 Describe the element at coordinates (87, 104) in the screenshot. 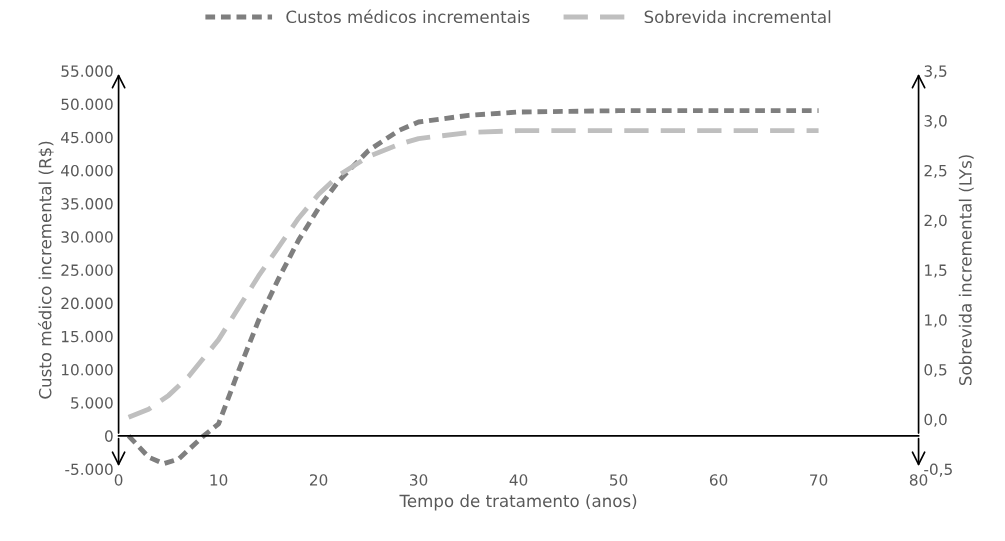

I see `y-tick-label: 50.000` at that location.